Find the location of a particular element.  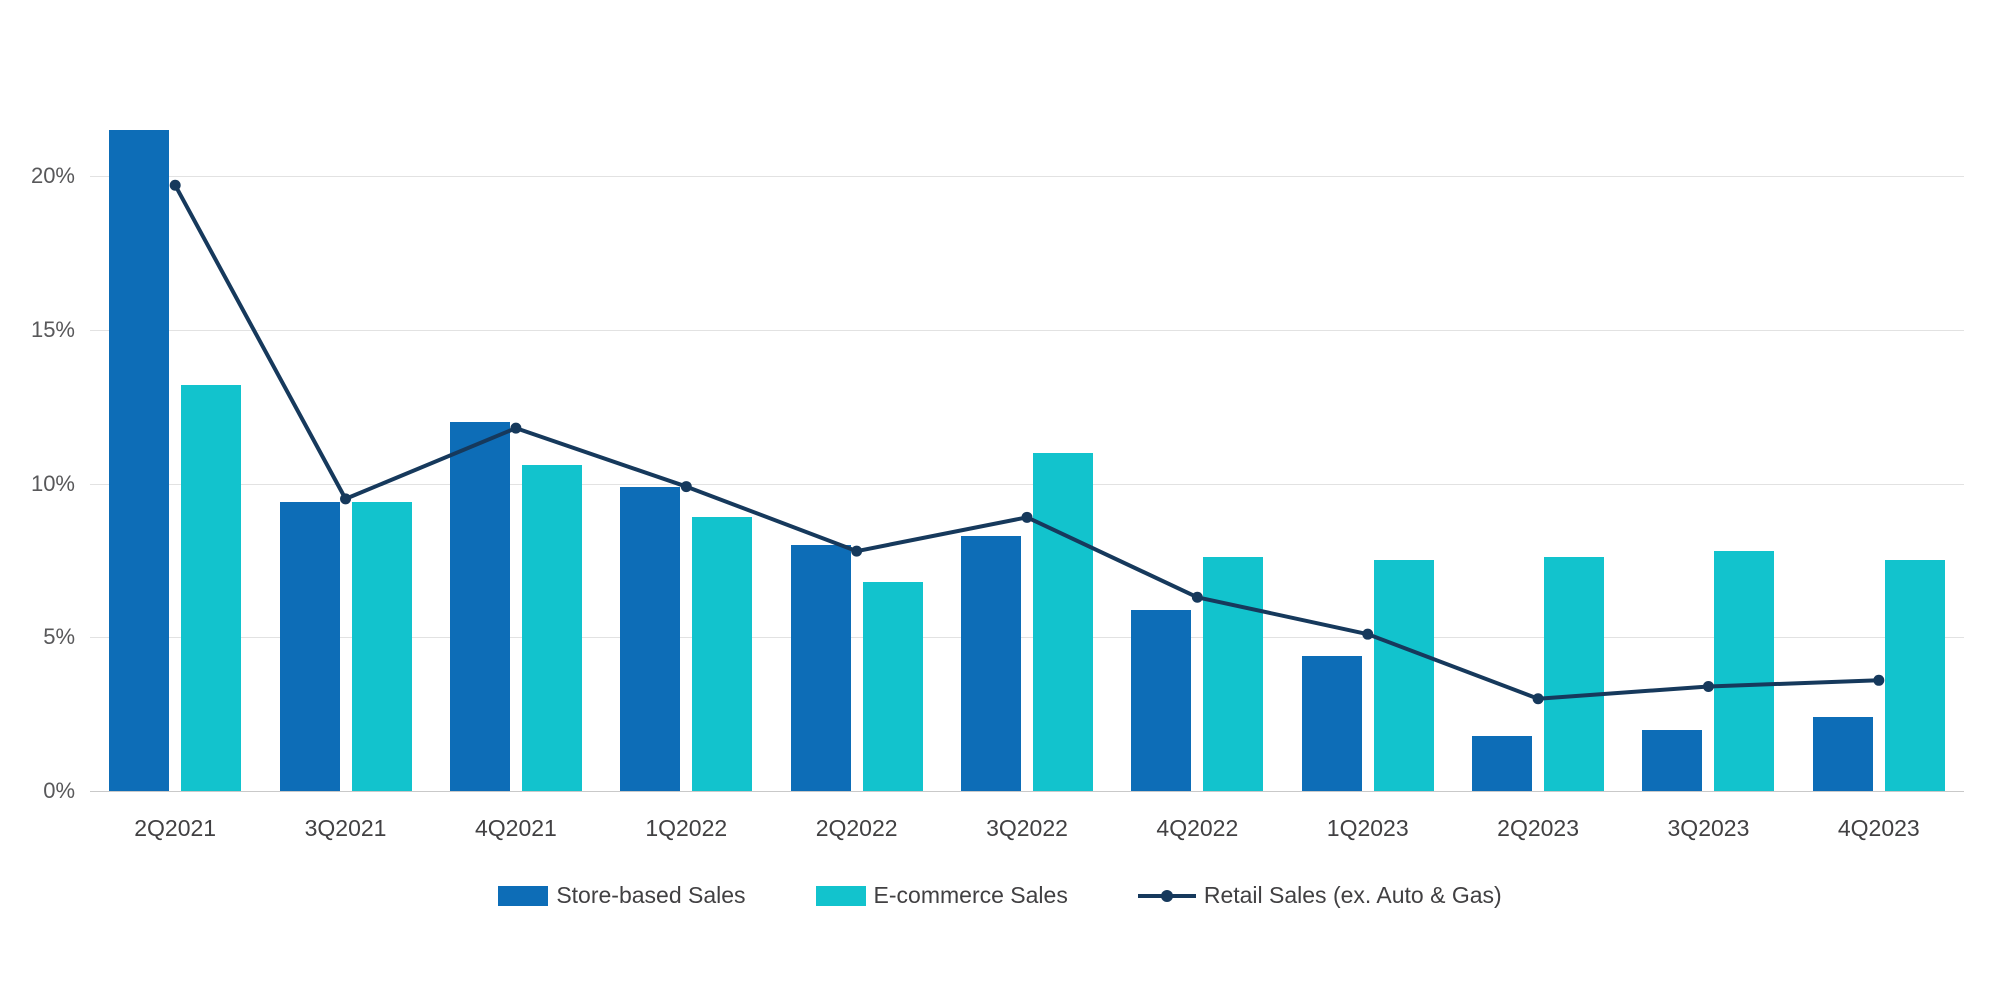

legend-item-store-based: Store-based Sales is located at coordinates (622, 895).